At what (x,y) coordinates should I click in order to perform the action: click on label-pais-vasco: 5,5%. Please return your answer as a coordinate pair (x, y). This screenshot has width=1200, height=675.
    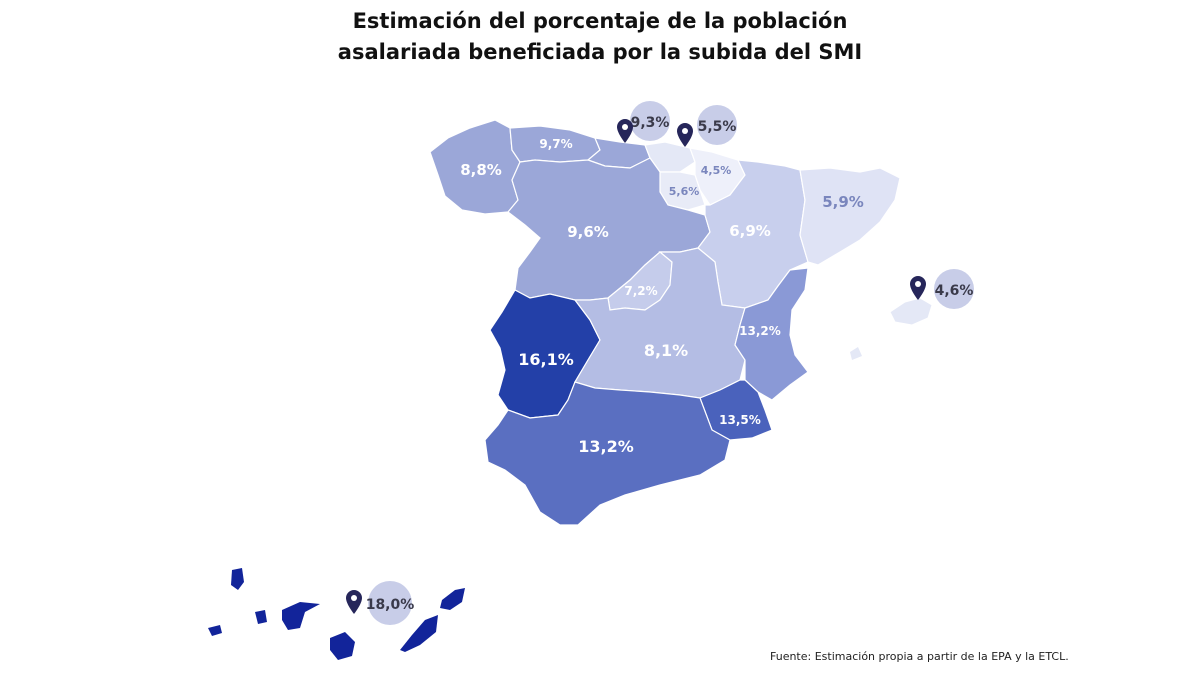
    Looking at the image, I should click on (717, 127).